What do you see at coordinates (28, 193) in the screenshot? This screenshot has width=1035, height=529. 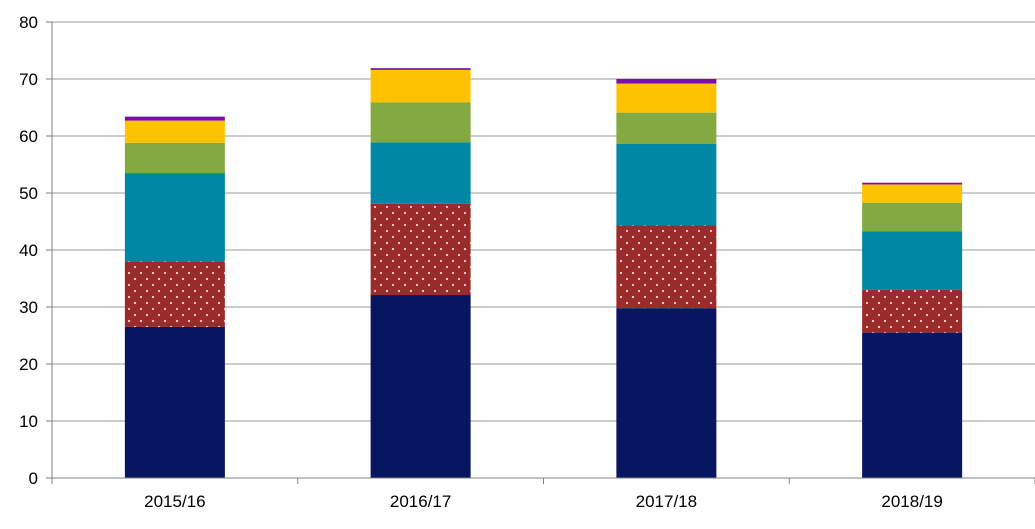 I see `y-tick-label: 50` at bounding box center [28, 193].